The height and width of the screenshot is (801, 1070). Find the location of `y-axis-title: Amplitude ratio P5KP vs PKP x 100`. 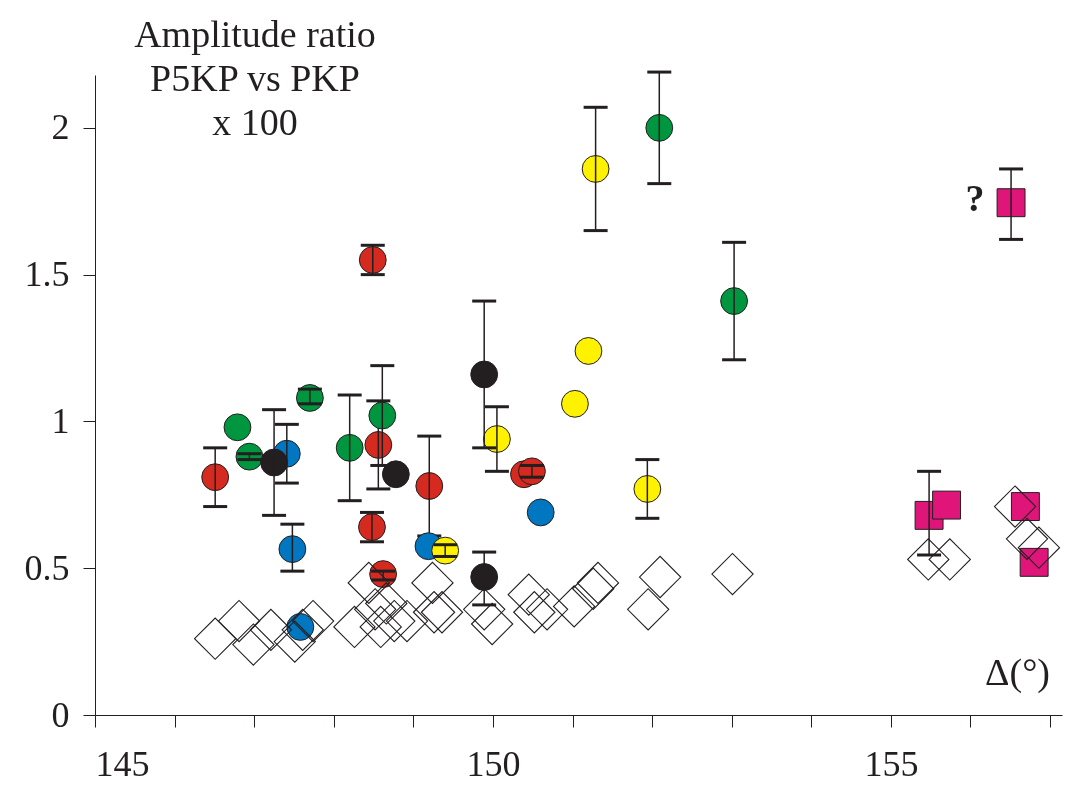

y-axis-title: Amplitude ratio P5KP vs PKP x 100 is located at coordinates (255, 78).